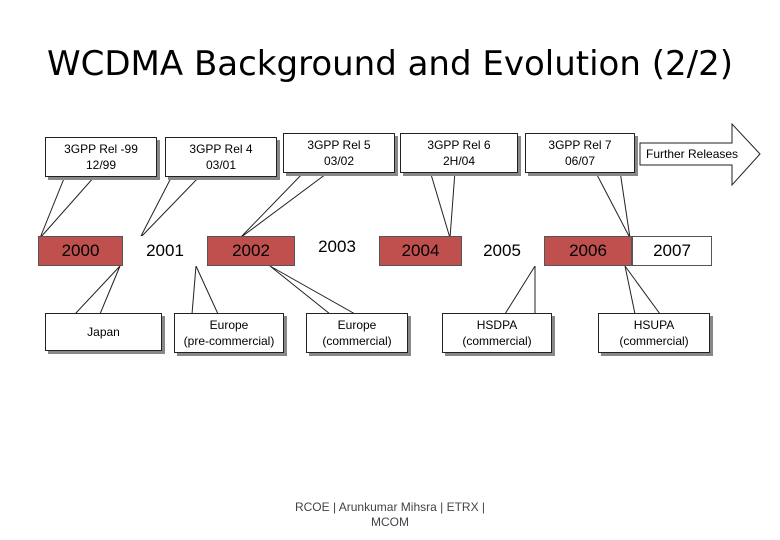 Image resolution: width=780 pixels, height=540 pixels. I want to click on year-2000: 2000, so click(80, 251).